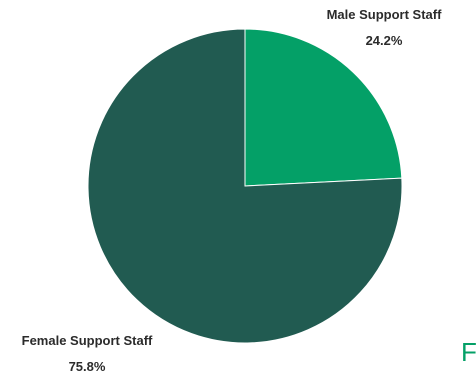 The height and width of the screenshot is (378, 476). Describe the element at coordinates (323, 107) in the screenshot. I see `pie-slice-male-support-staff` at that location.